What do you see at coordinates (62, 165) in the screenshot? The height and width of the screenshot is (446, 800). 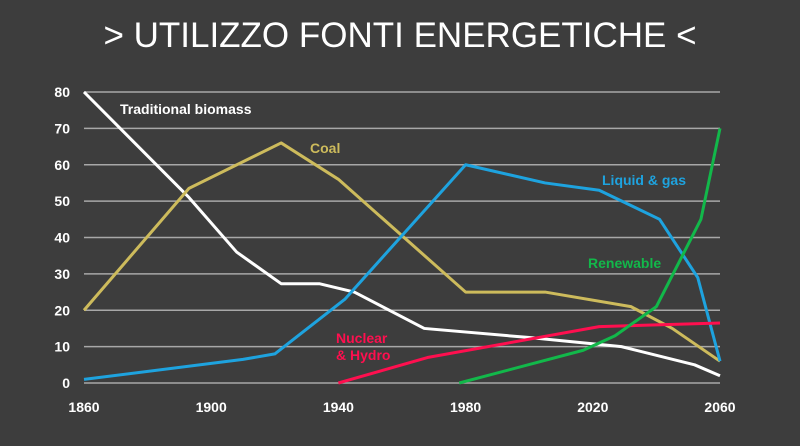 I see `y-tick-label: 60` at bounding box center [62, 165].